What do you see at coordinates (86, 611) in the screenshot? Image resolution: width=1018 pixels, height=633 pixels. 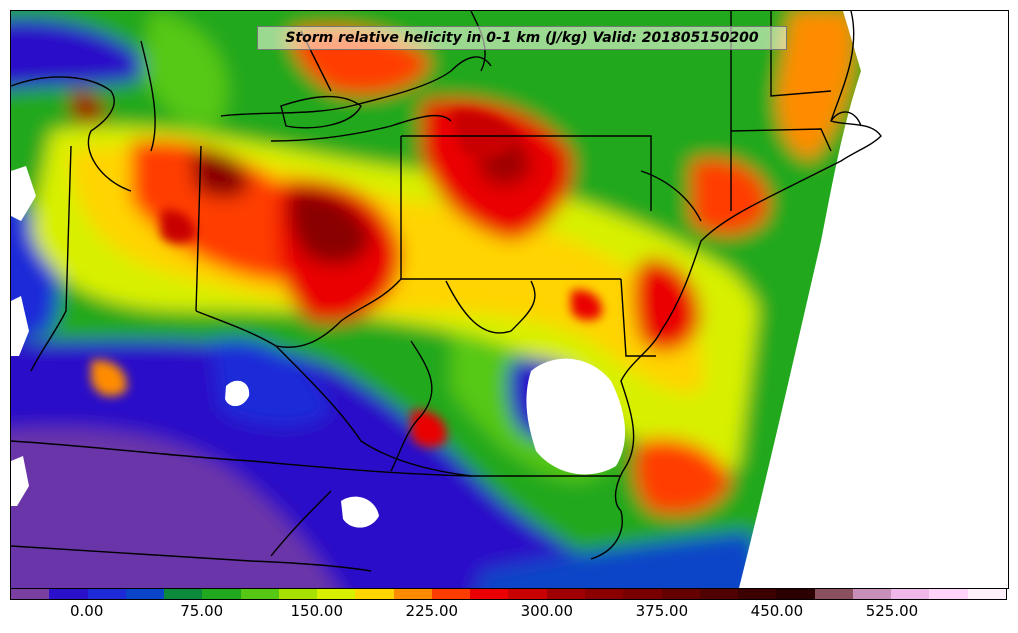 I see `colorbar-tick-label: 0.00` at bounding box center [86, 611].